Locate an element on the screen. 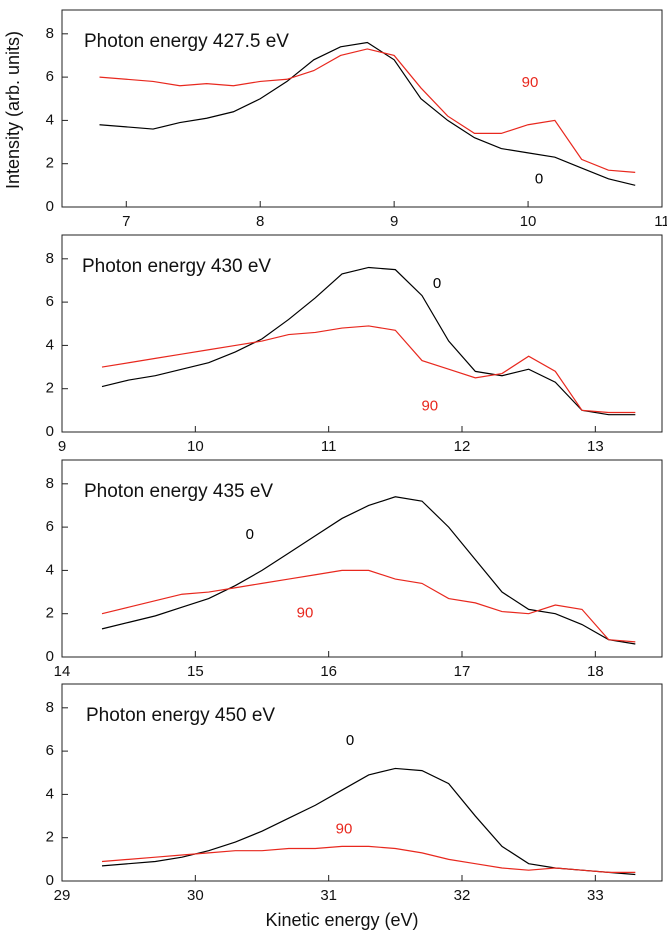  x-tick-label: 30 is located at coordinates (195, 895).